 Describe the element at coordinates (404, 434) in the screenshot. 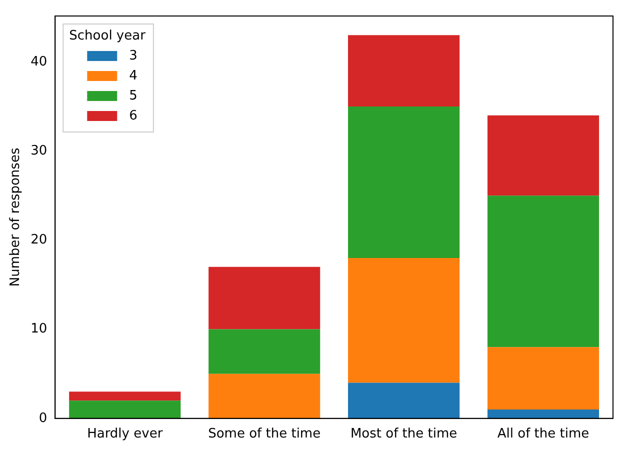

I see `x-tick-label: Most of the time` at that location.